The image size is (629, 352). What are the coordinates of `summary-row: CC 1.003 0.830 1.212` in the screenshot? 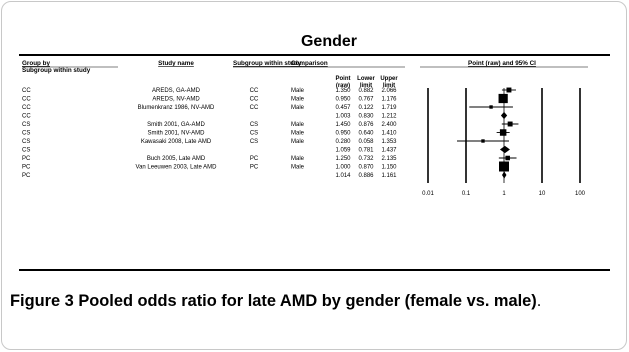 It's located at (265, 115).